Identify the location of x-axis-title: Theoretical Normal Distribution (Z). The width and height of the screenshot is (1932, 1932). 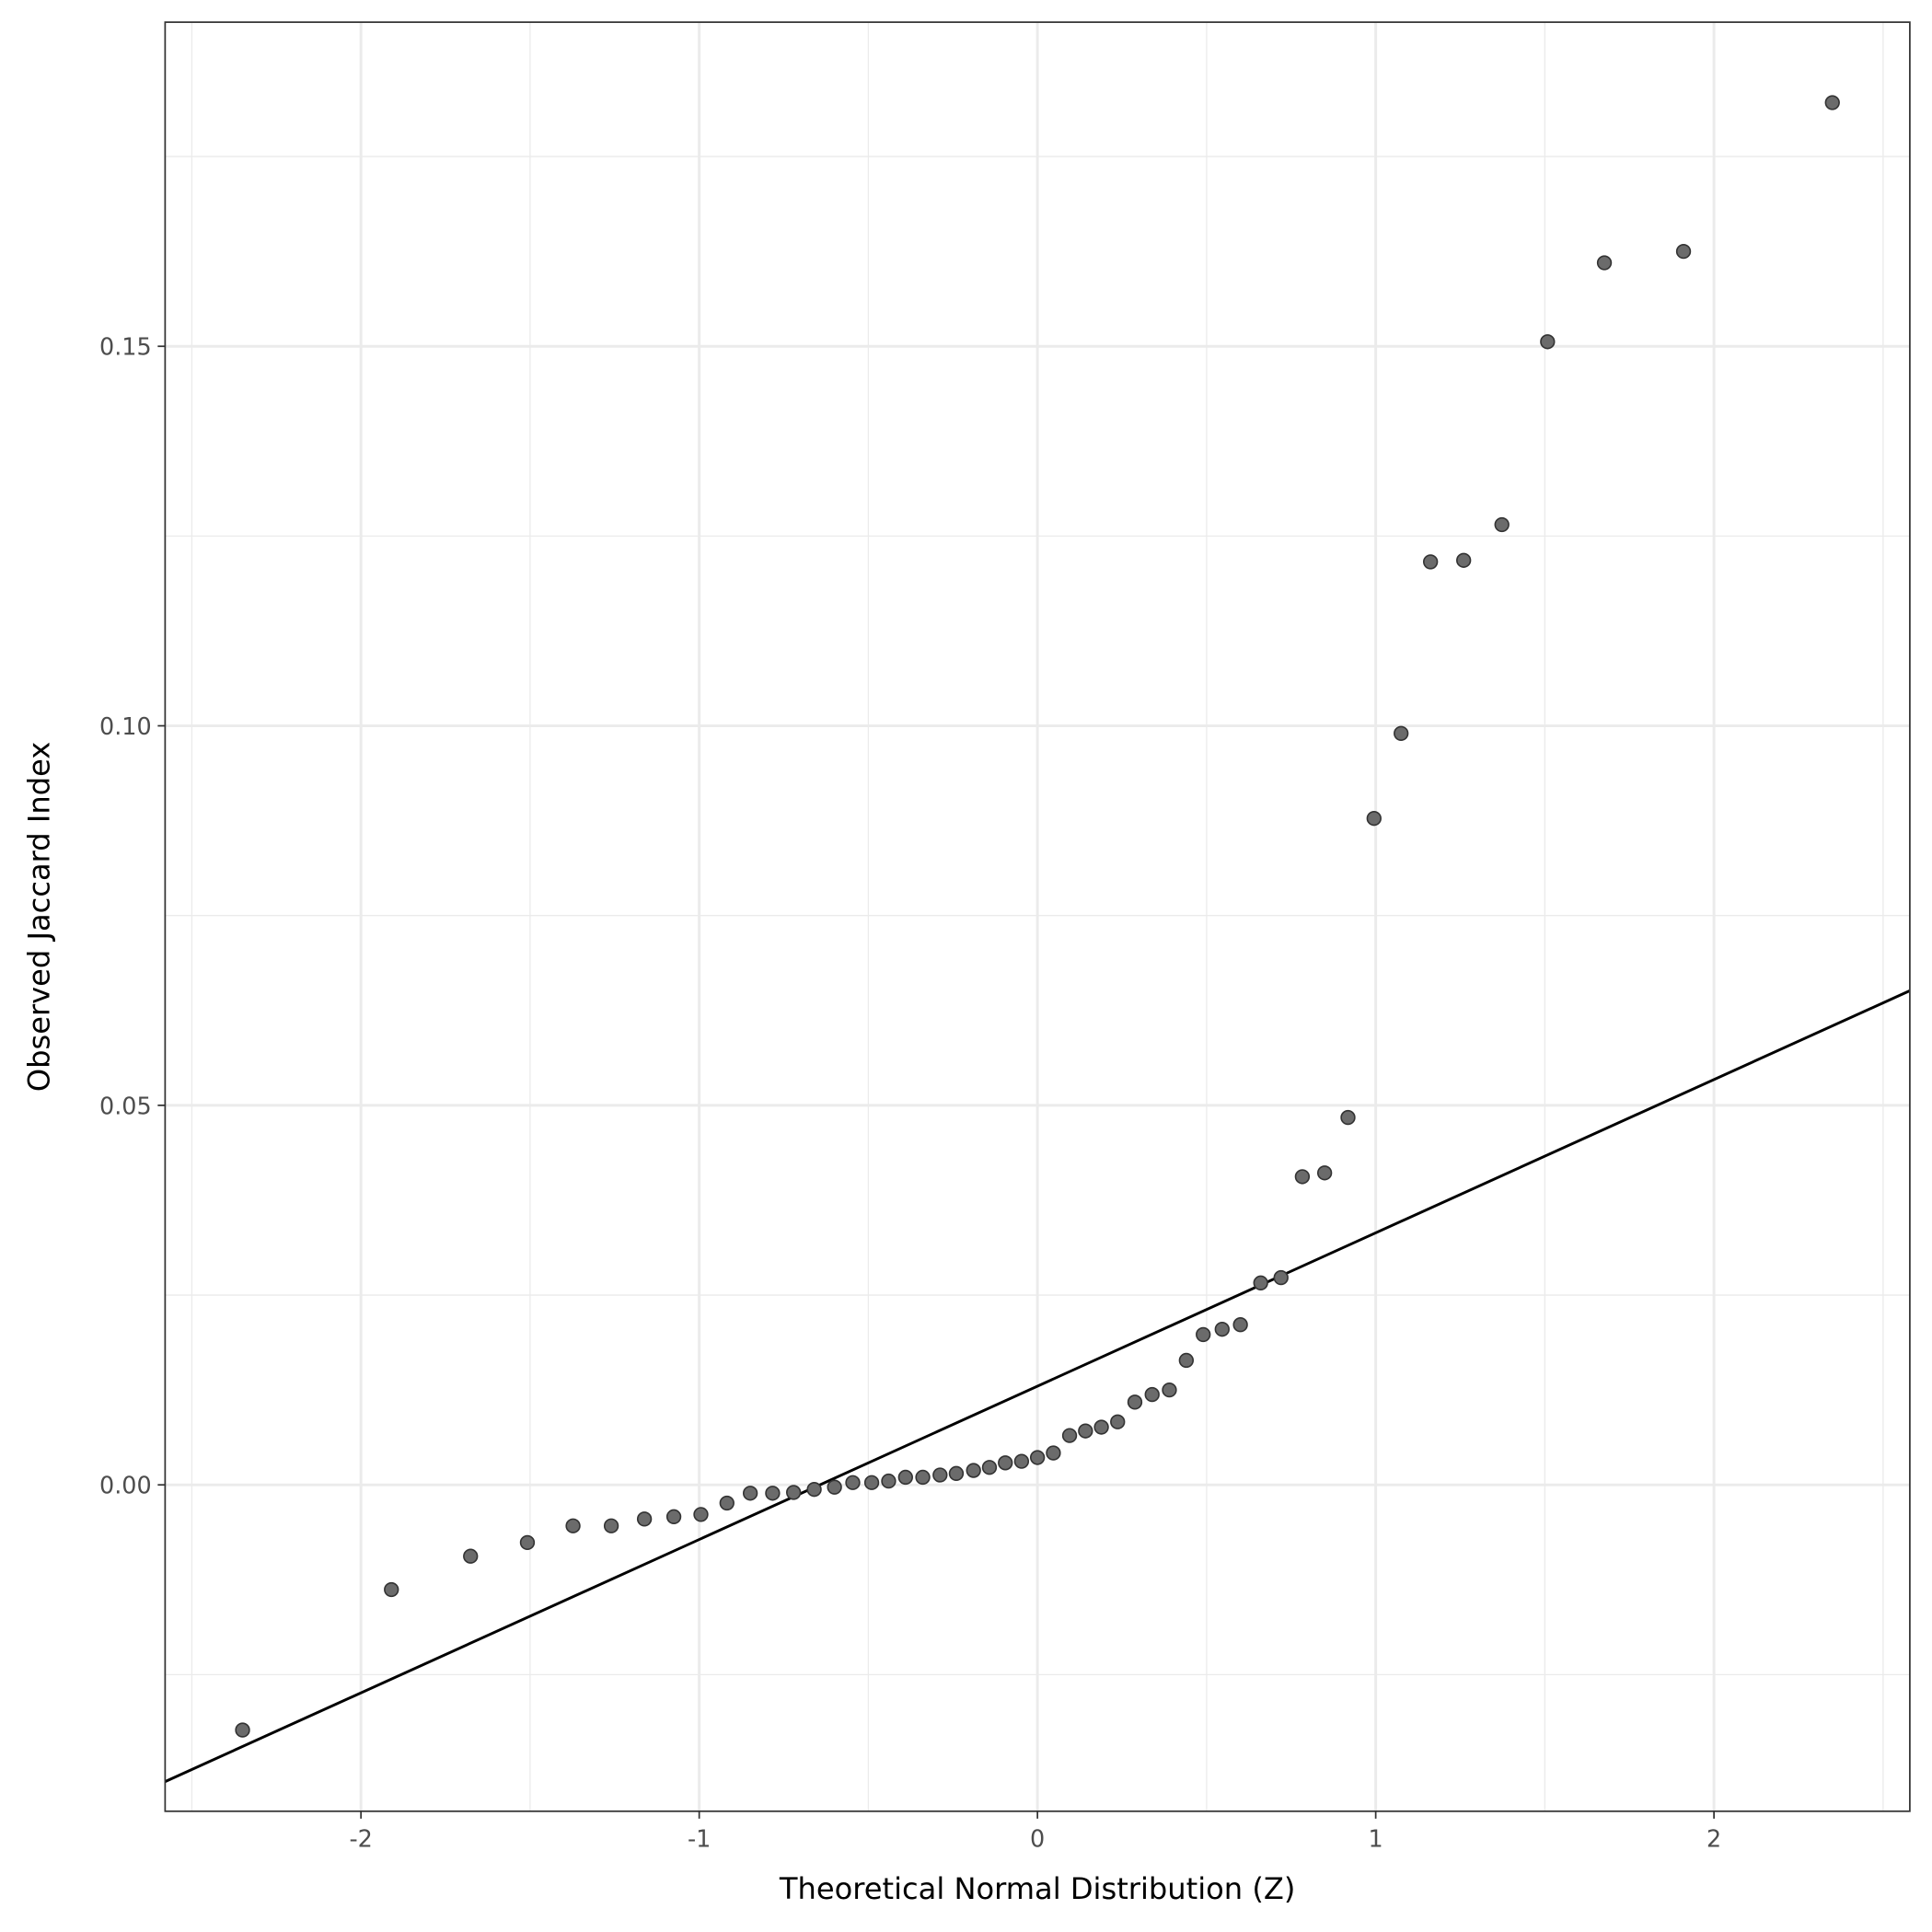
(1037, 1889).